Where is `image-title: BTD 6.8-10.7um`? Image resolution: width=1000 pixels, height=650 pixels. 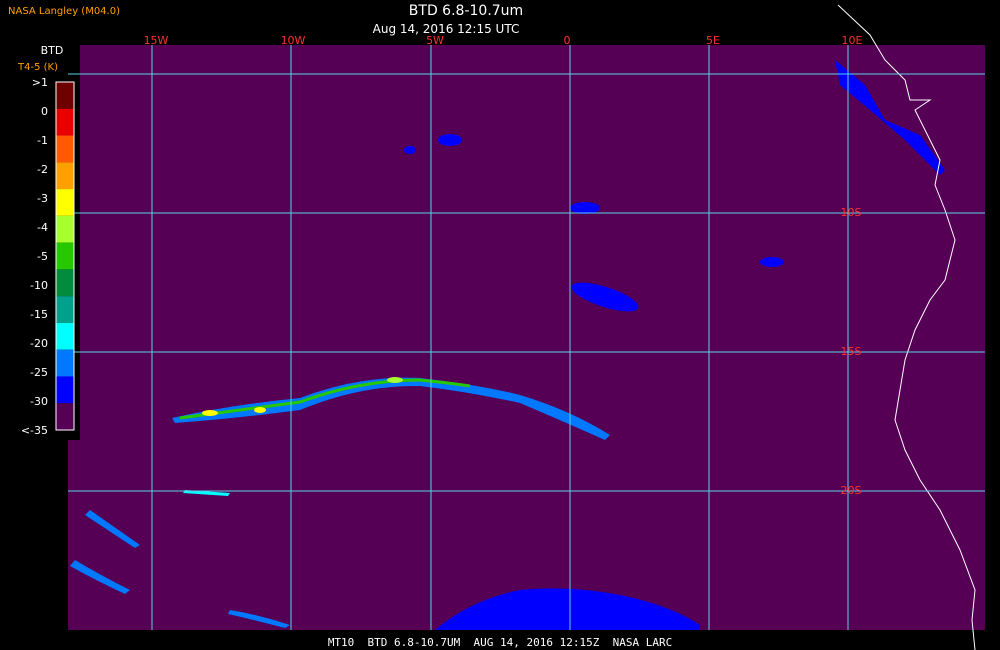
image-title: BTD 6.8-10.7um is located at coordinates (466, 11).